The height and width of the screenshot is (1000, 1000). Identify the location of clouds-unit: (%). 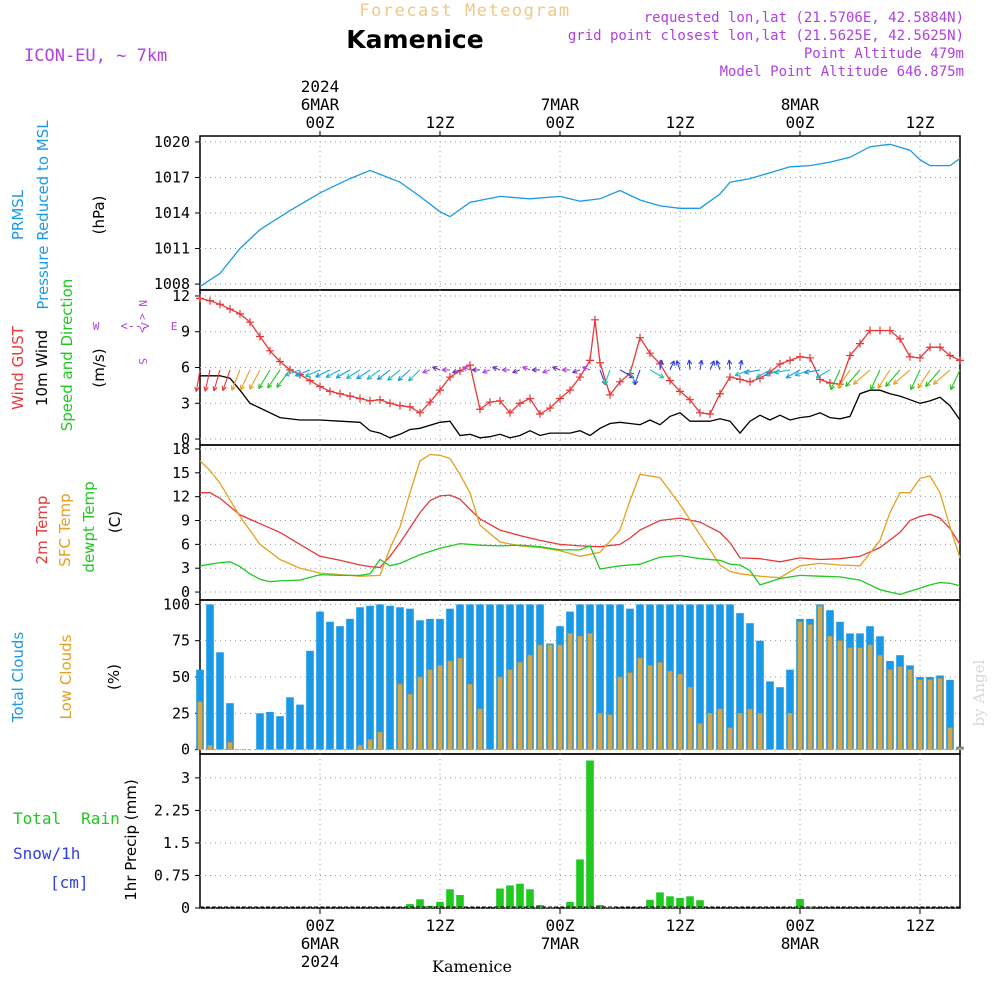
(114, 677).